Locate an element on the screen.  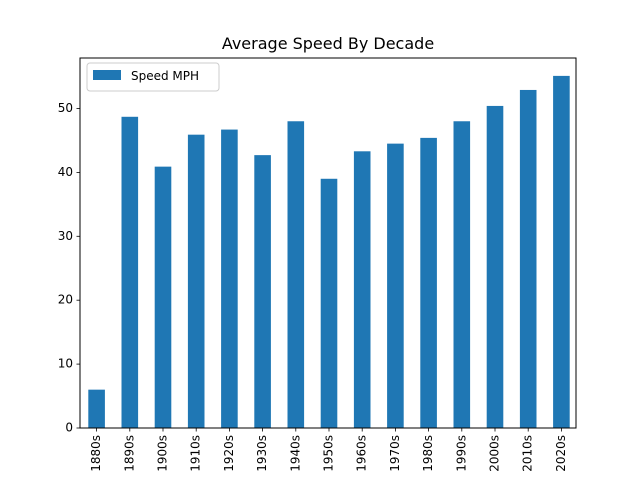
y-tick-label: 0 is located at coordinates (69, 428).